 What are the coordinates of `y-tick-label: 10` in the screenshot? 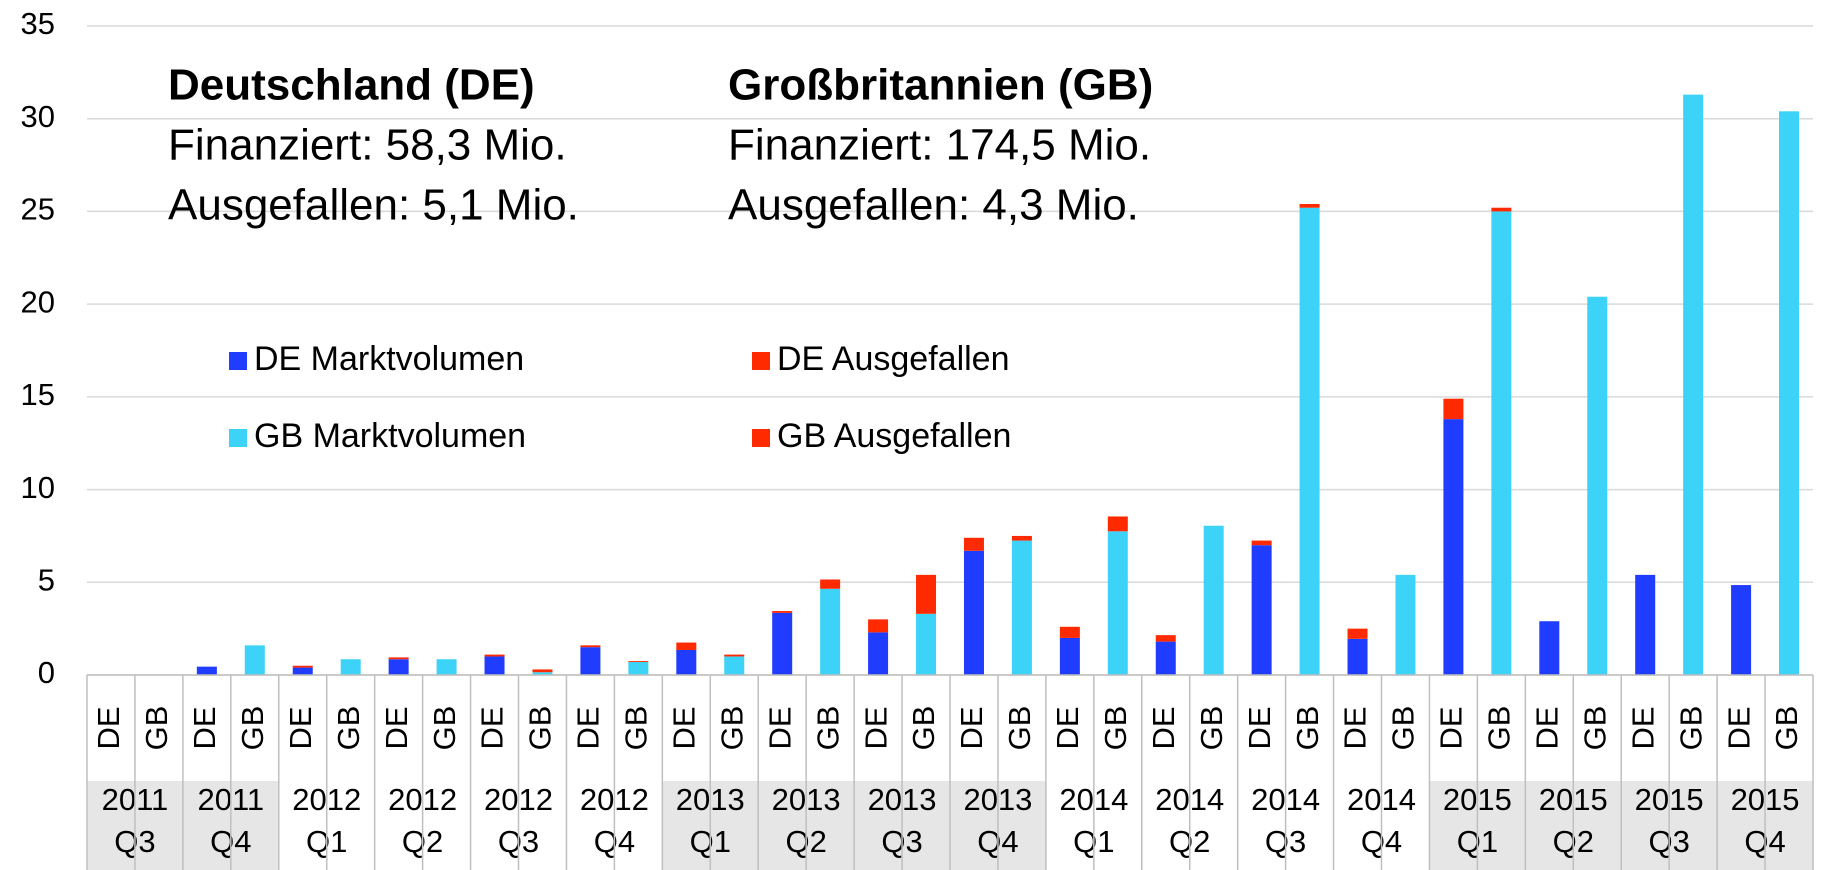 It's located at (38, 487).